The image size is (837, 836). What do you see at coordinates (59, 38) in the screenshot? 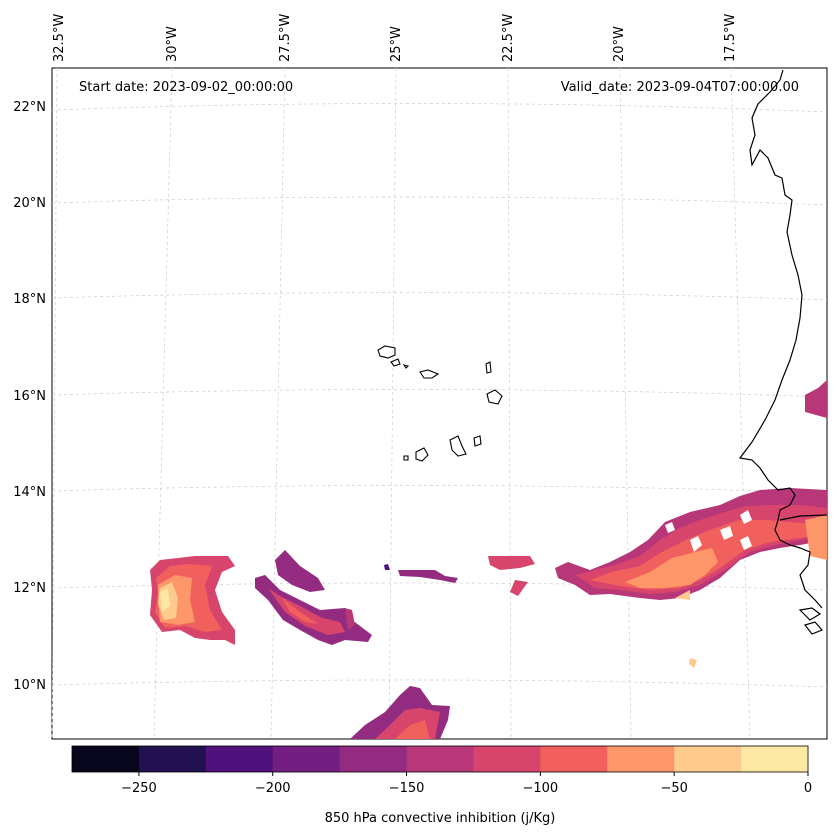
I see `lon-label: 32.5°W` at bounding box center [59, 38].